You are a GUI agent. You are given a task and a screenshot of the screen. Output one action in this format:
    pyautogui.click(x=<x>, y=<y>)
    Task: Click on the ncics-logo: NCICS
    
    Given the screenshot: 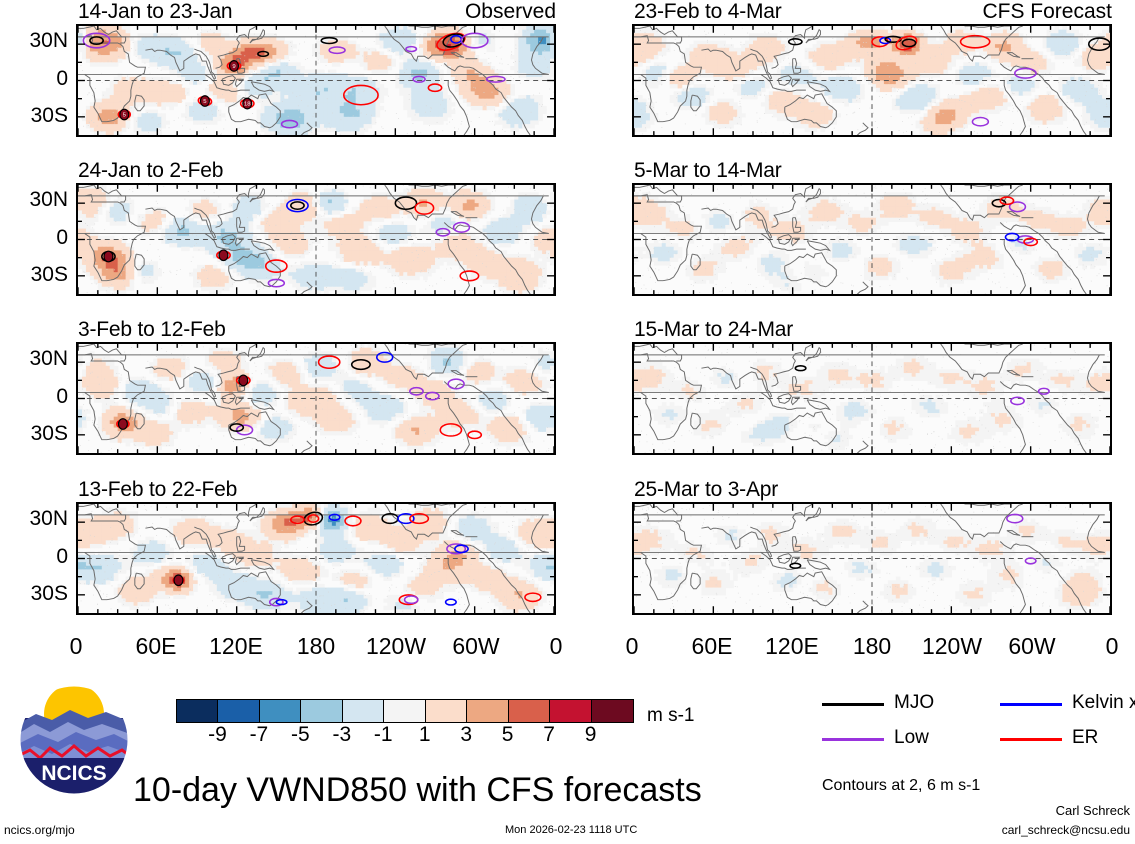 What is the action you would take?
    pyautogui.click(x=74, y=740)
    